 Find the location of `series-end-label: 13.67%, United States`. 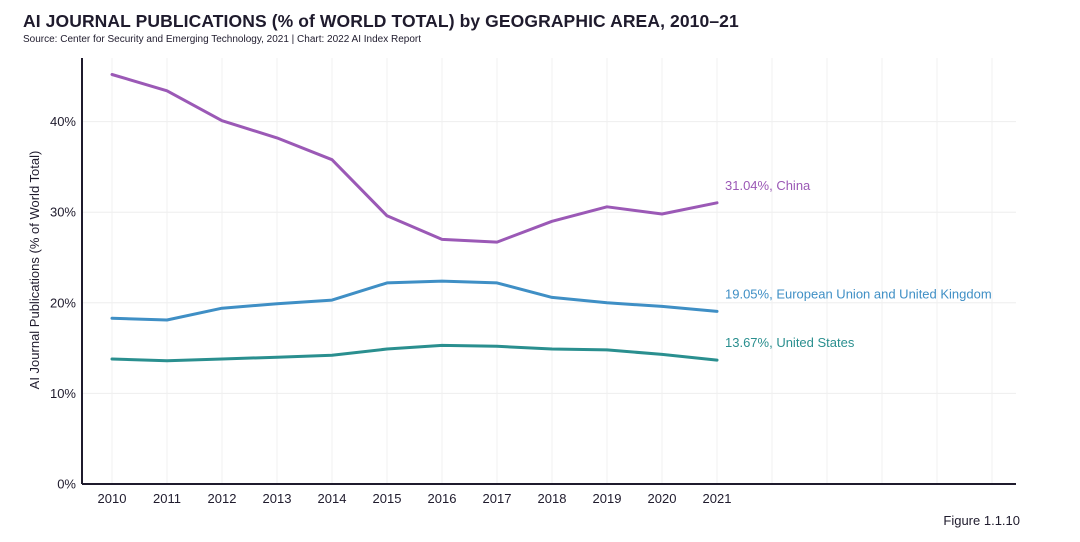

series-end-label: 13.67%, United States is located at coordinates (790, 342).